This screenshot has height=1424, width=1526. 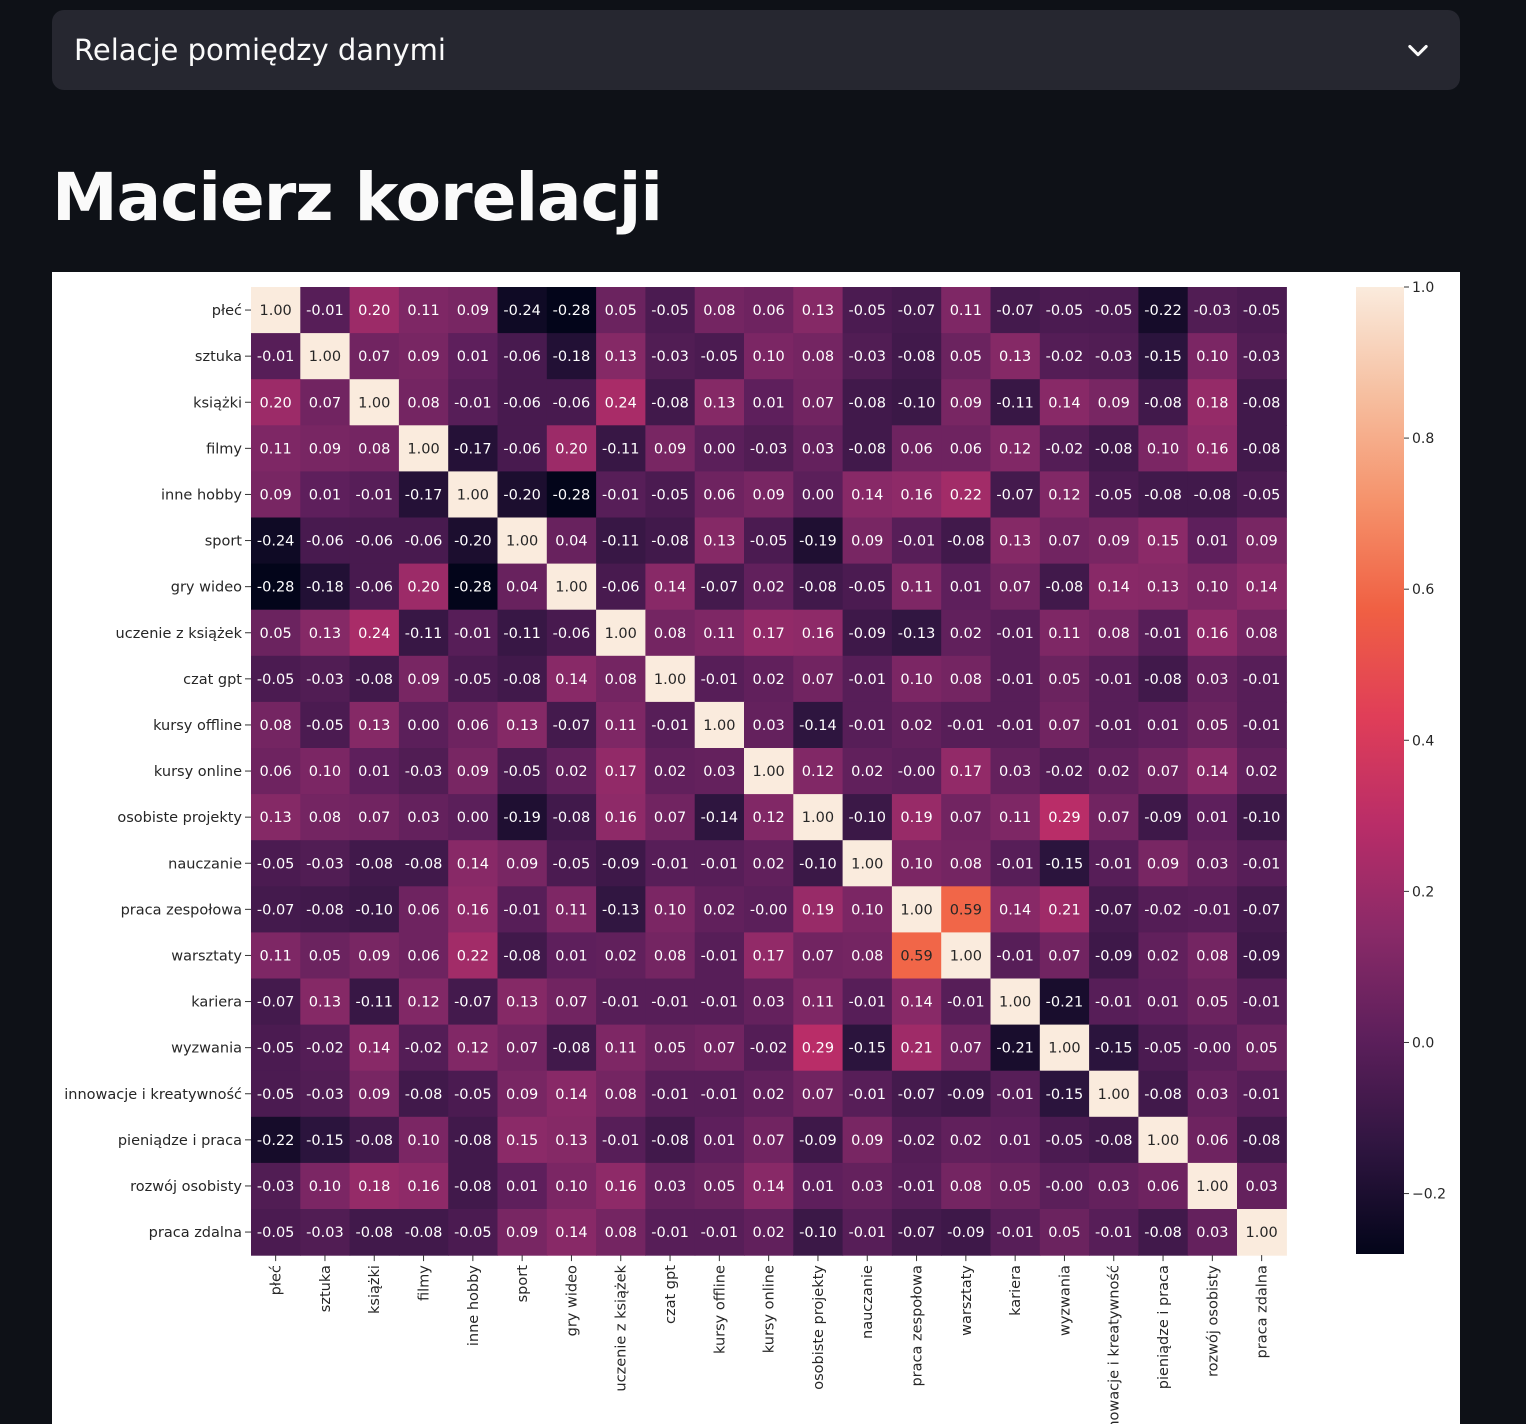 What do you see at coordinates (522, 634) in the screenshot?
I see `cell-value-label: -0.11` at bounding box center [522, 634].